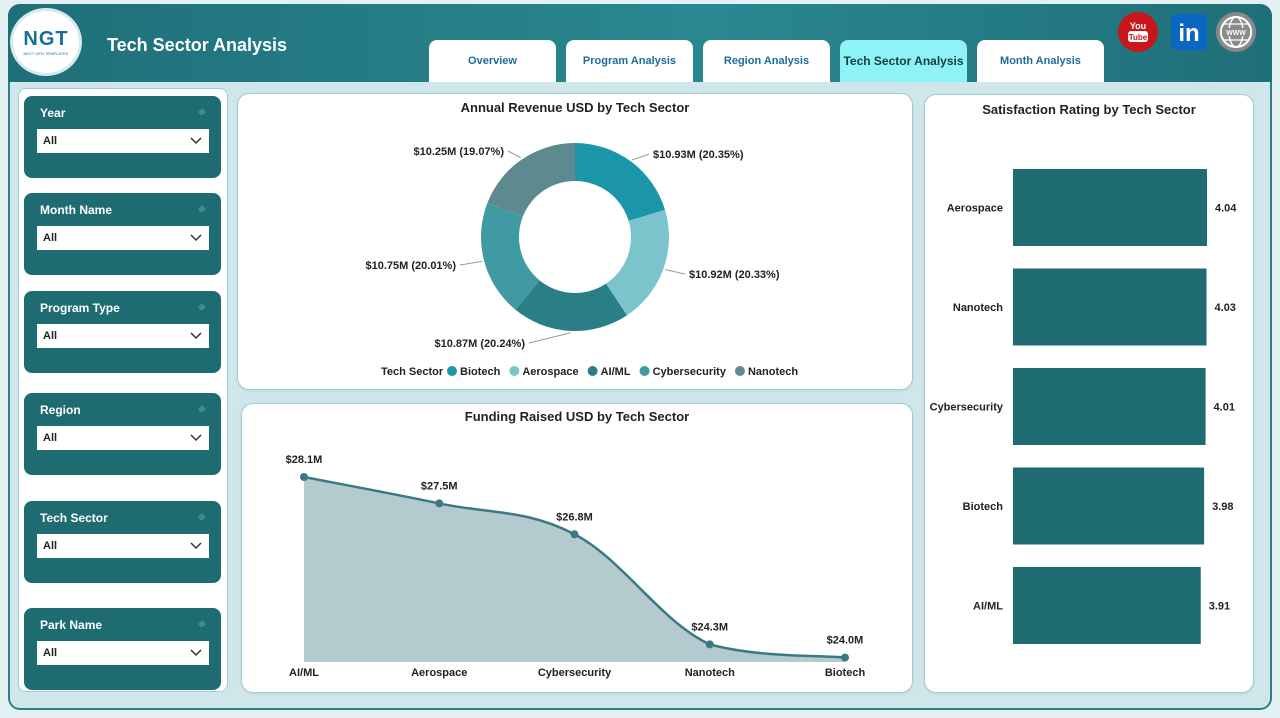 This screenshot has height=718, width=1280. I want to click on youtube-icon: You Tube, so click(1138, 32).